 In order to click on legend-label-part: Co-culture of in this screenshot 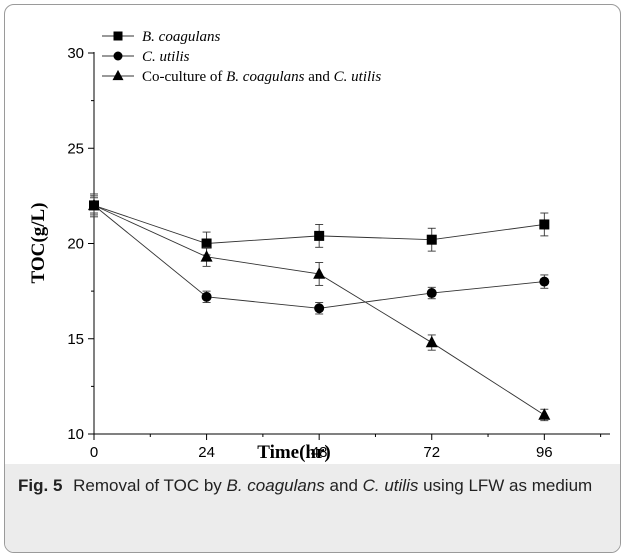, I will do `click(184, 77)`.